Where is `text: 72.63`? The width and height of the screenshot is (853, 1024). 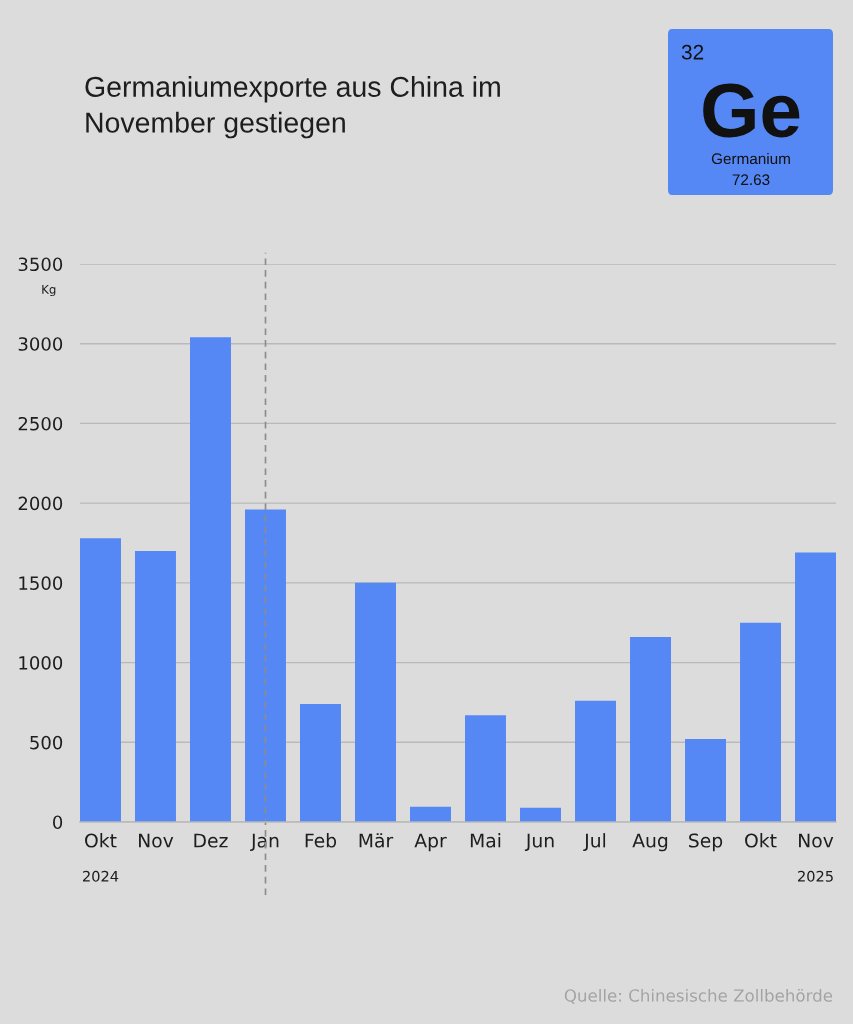
text: 72.63 is located at coordinates (751, 180).